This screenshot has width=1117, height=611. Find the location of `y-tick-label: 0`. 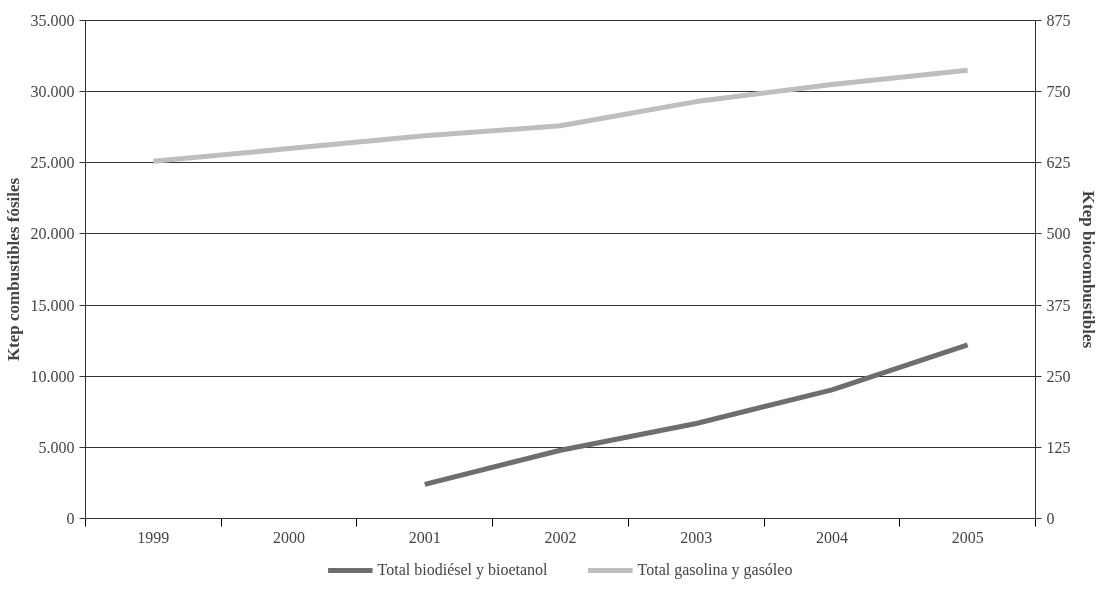

y-tick-label: 0 is located at coordinates (70, 518).